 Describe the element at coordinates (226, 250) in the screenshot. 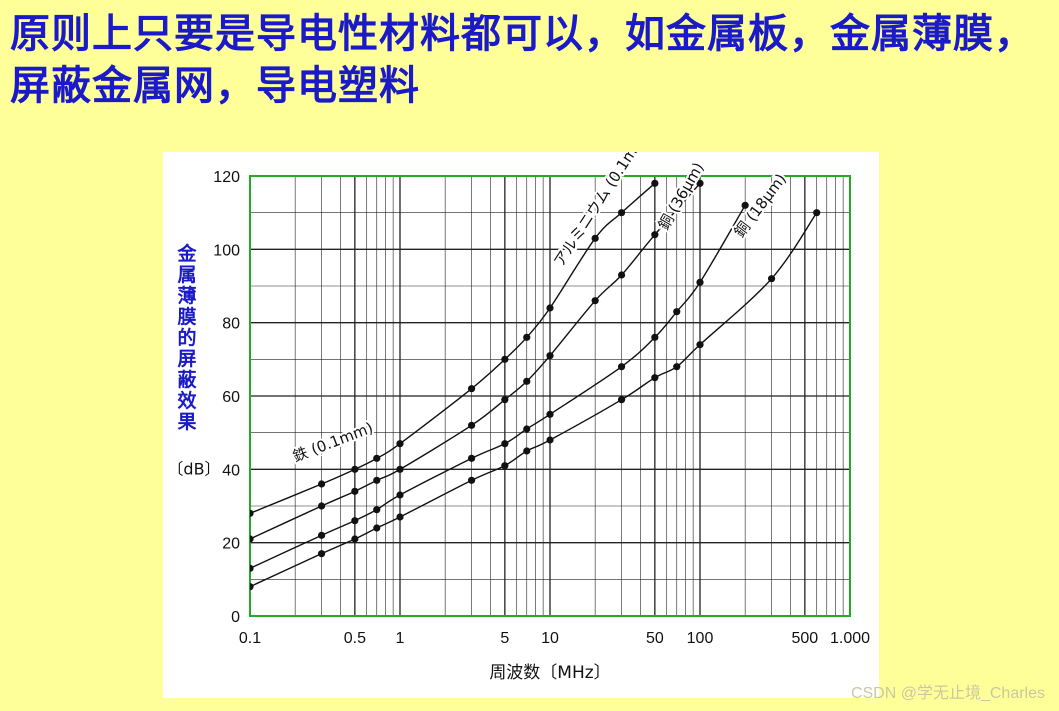

I see `y-tick-label: 100` at that location.